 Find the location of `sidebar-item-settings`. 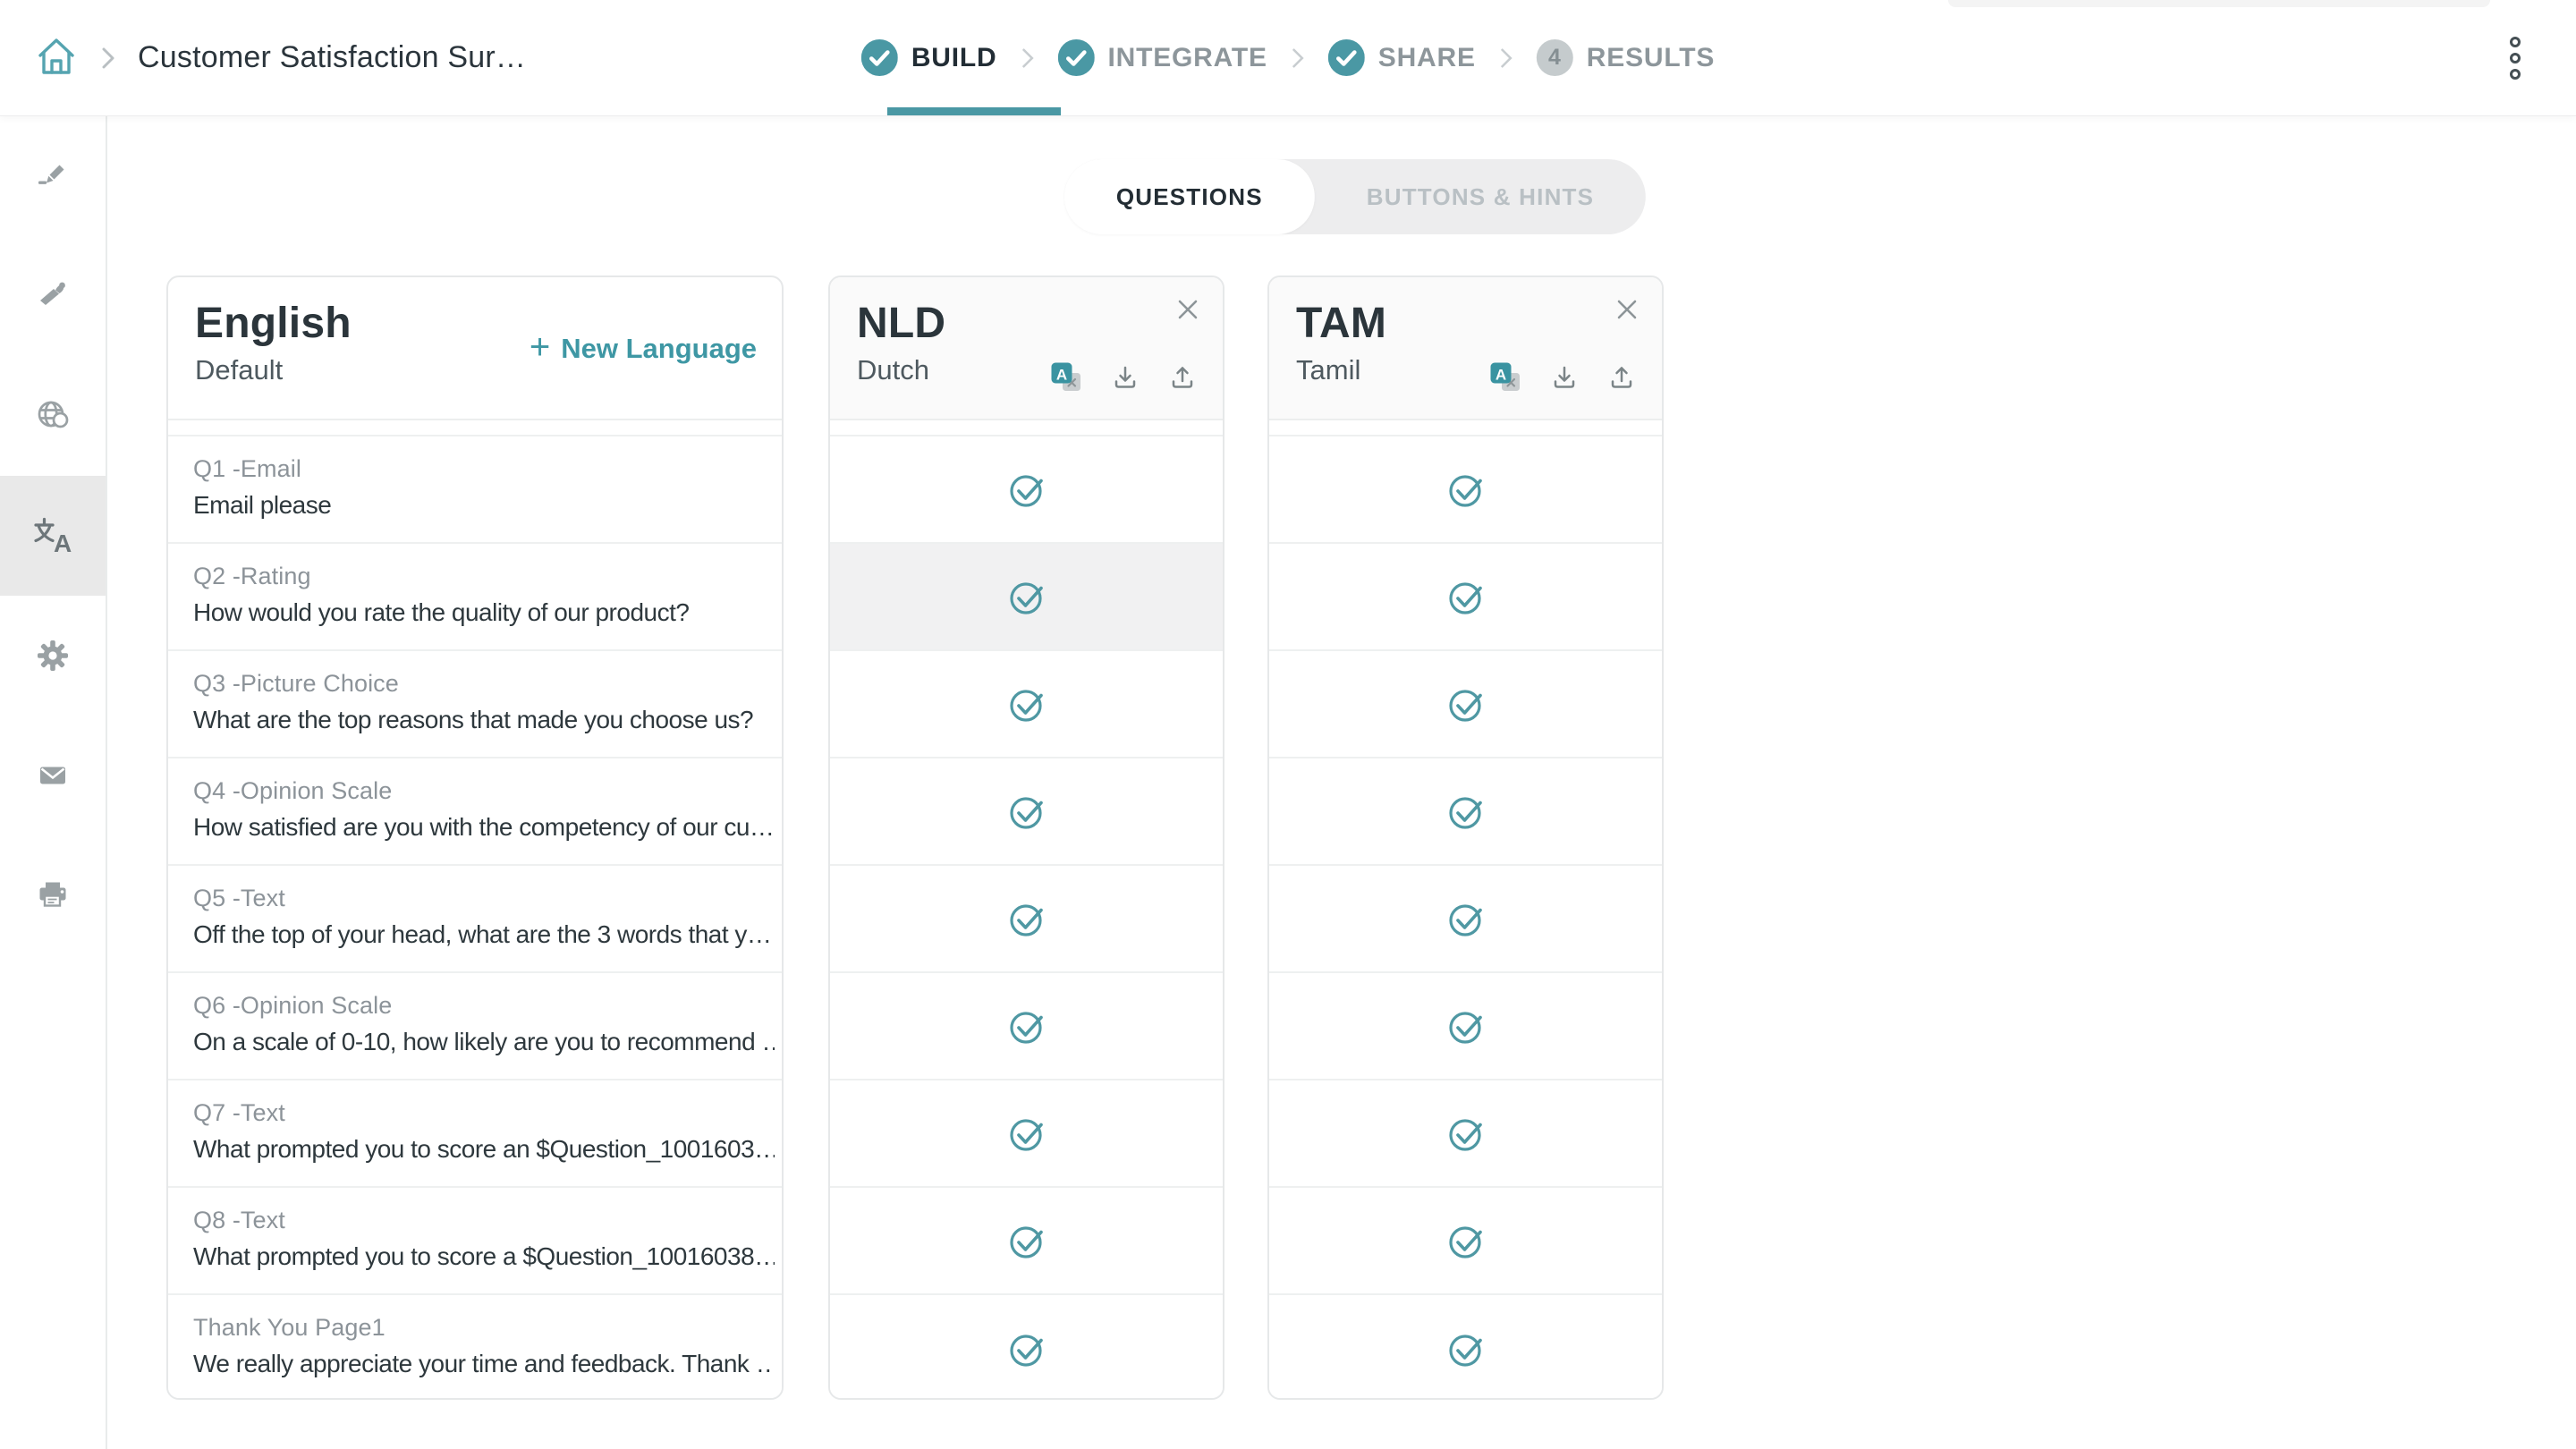

sidebar-item-settings is located at coordinates (53, 656).